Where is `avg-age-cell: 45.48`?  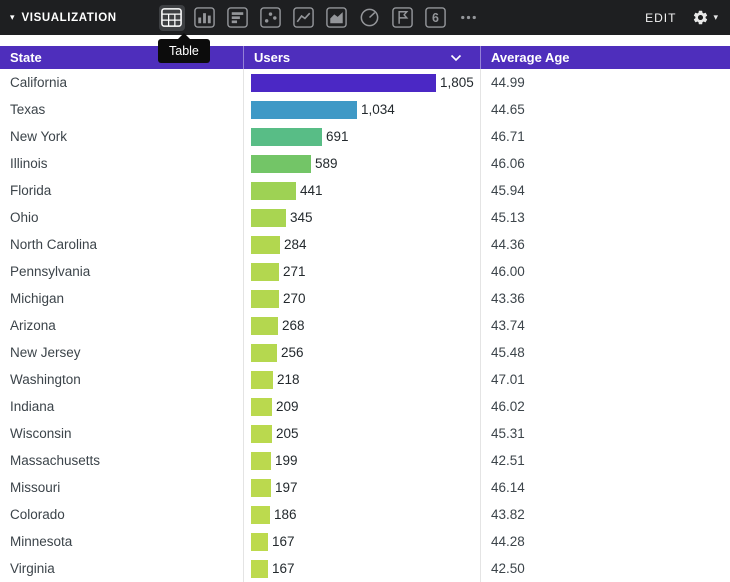
avg-age-cell: 45.48 is located at coordinates (605, 352).